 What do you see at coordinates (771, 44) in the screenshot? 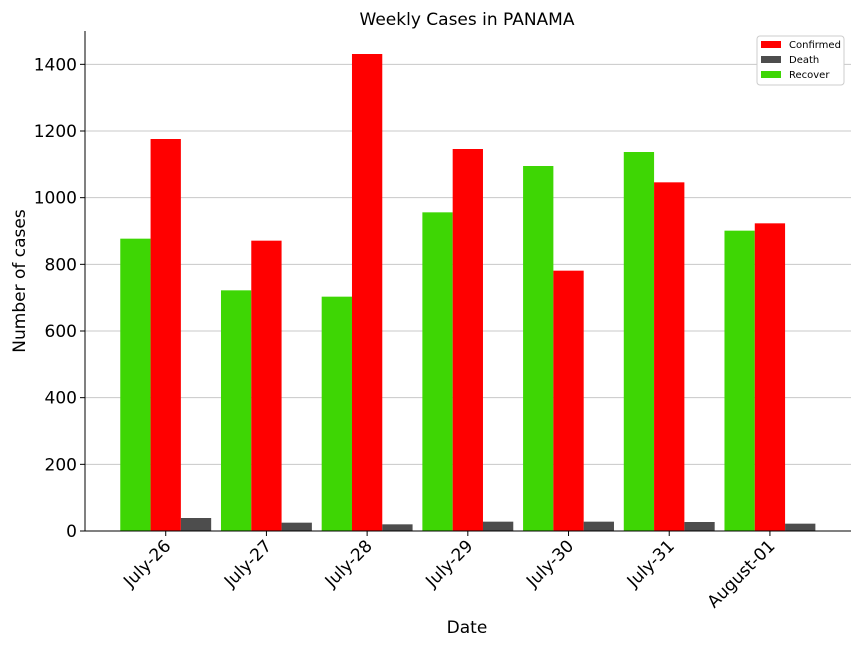
I see `legend-swatch-confirmed` at bounding box center [771, 44].